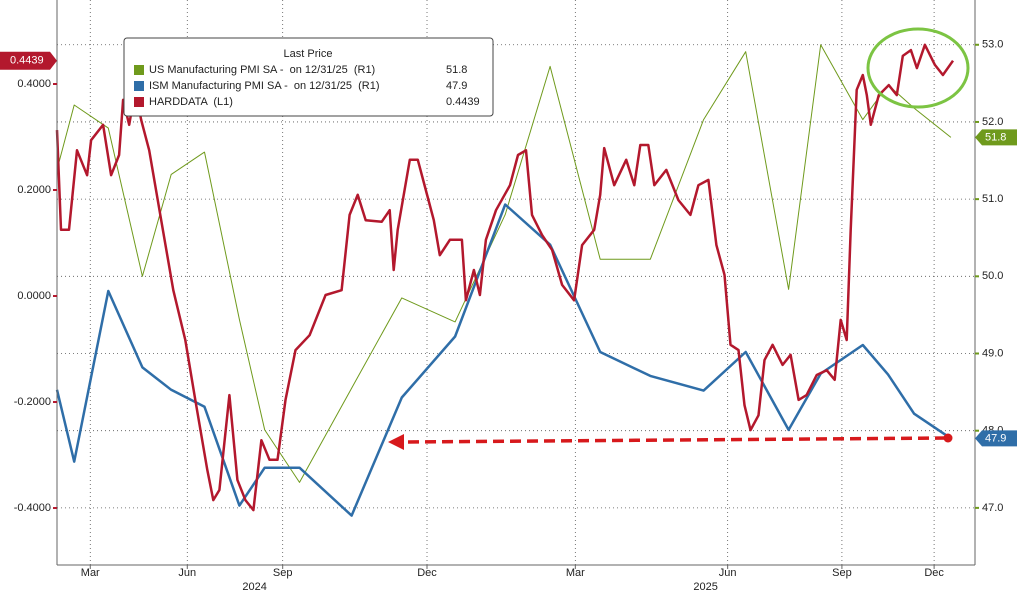 This screenshot has width=1017, height=594. What do you see at coordinates (948, 438) in the screenshot?
I see `annotation-dot` at bounding box center [948, 438].